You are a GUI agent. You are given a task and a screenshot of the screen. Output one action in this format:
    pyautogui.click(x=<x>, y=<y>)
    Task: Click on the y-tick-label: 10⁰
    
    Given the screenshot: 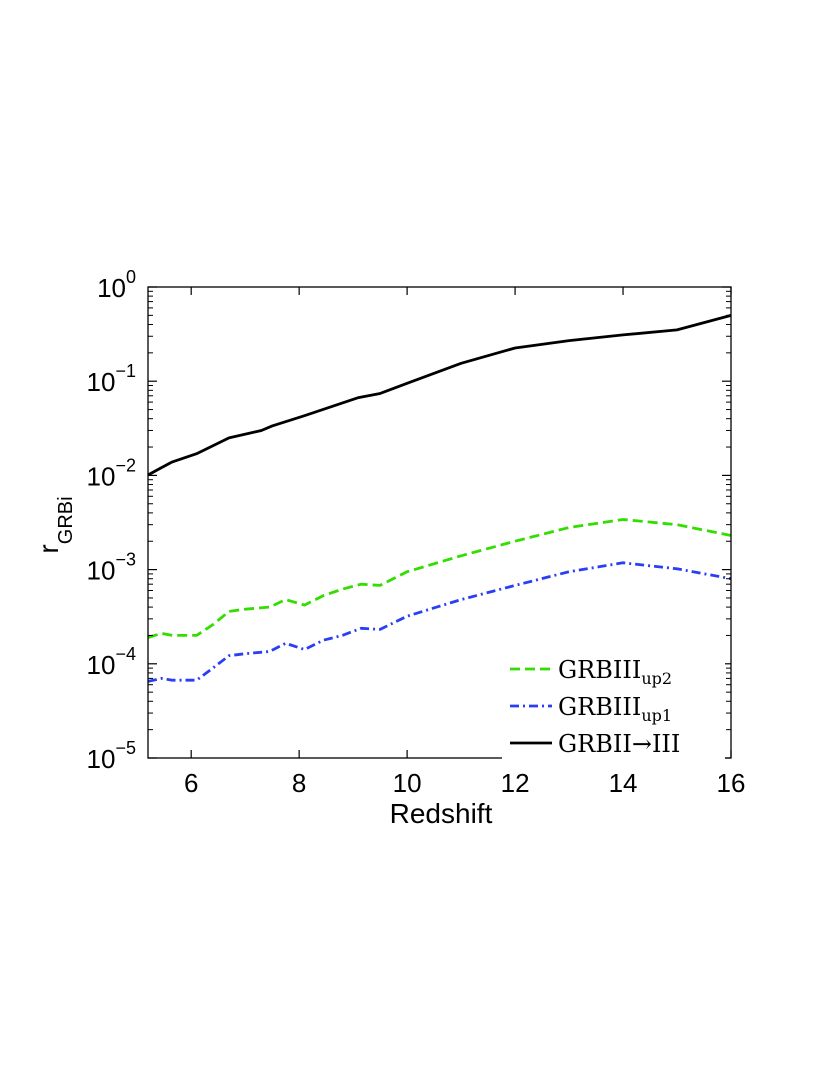 What is the action you would take?
    pyautogui.click(x=116, y=285)
    